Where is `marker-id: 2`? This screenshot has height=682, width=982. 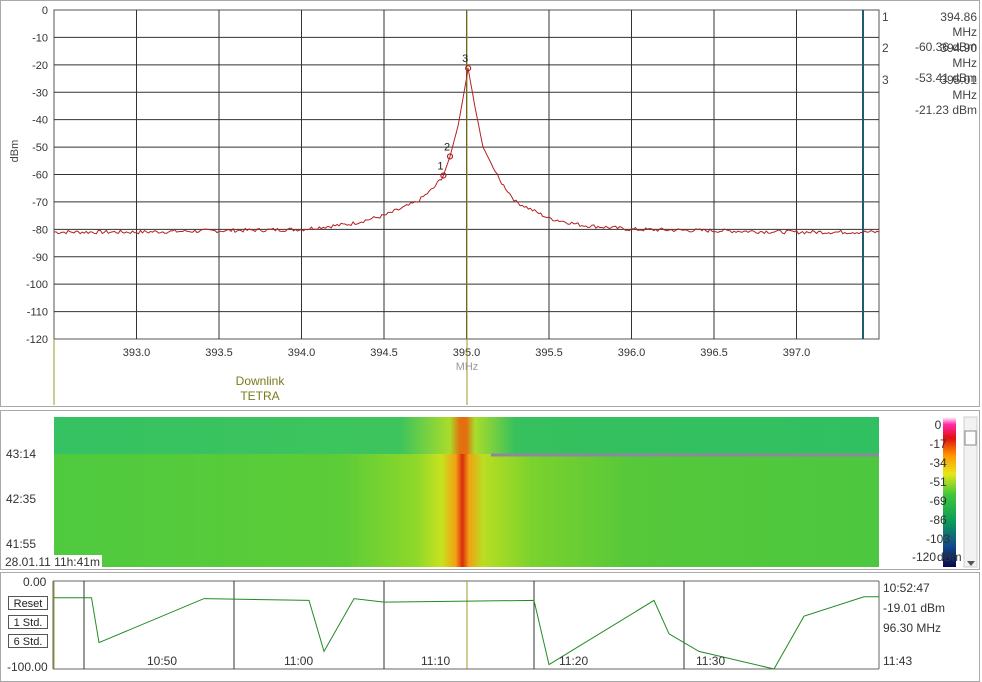 marker-id: 2 is located at coordinates (885, 48).